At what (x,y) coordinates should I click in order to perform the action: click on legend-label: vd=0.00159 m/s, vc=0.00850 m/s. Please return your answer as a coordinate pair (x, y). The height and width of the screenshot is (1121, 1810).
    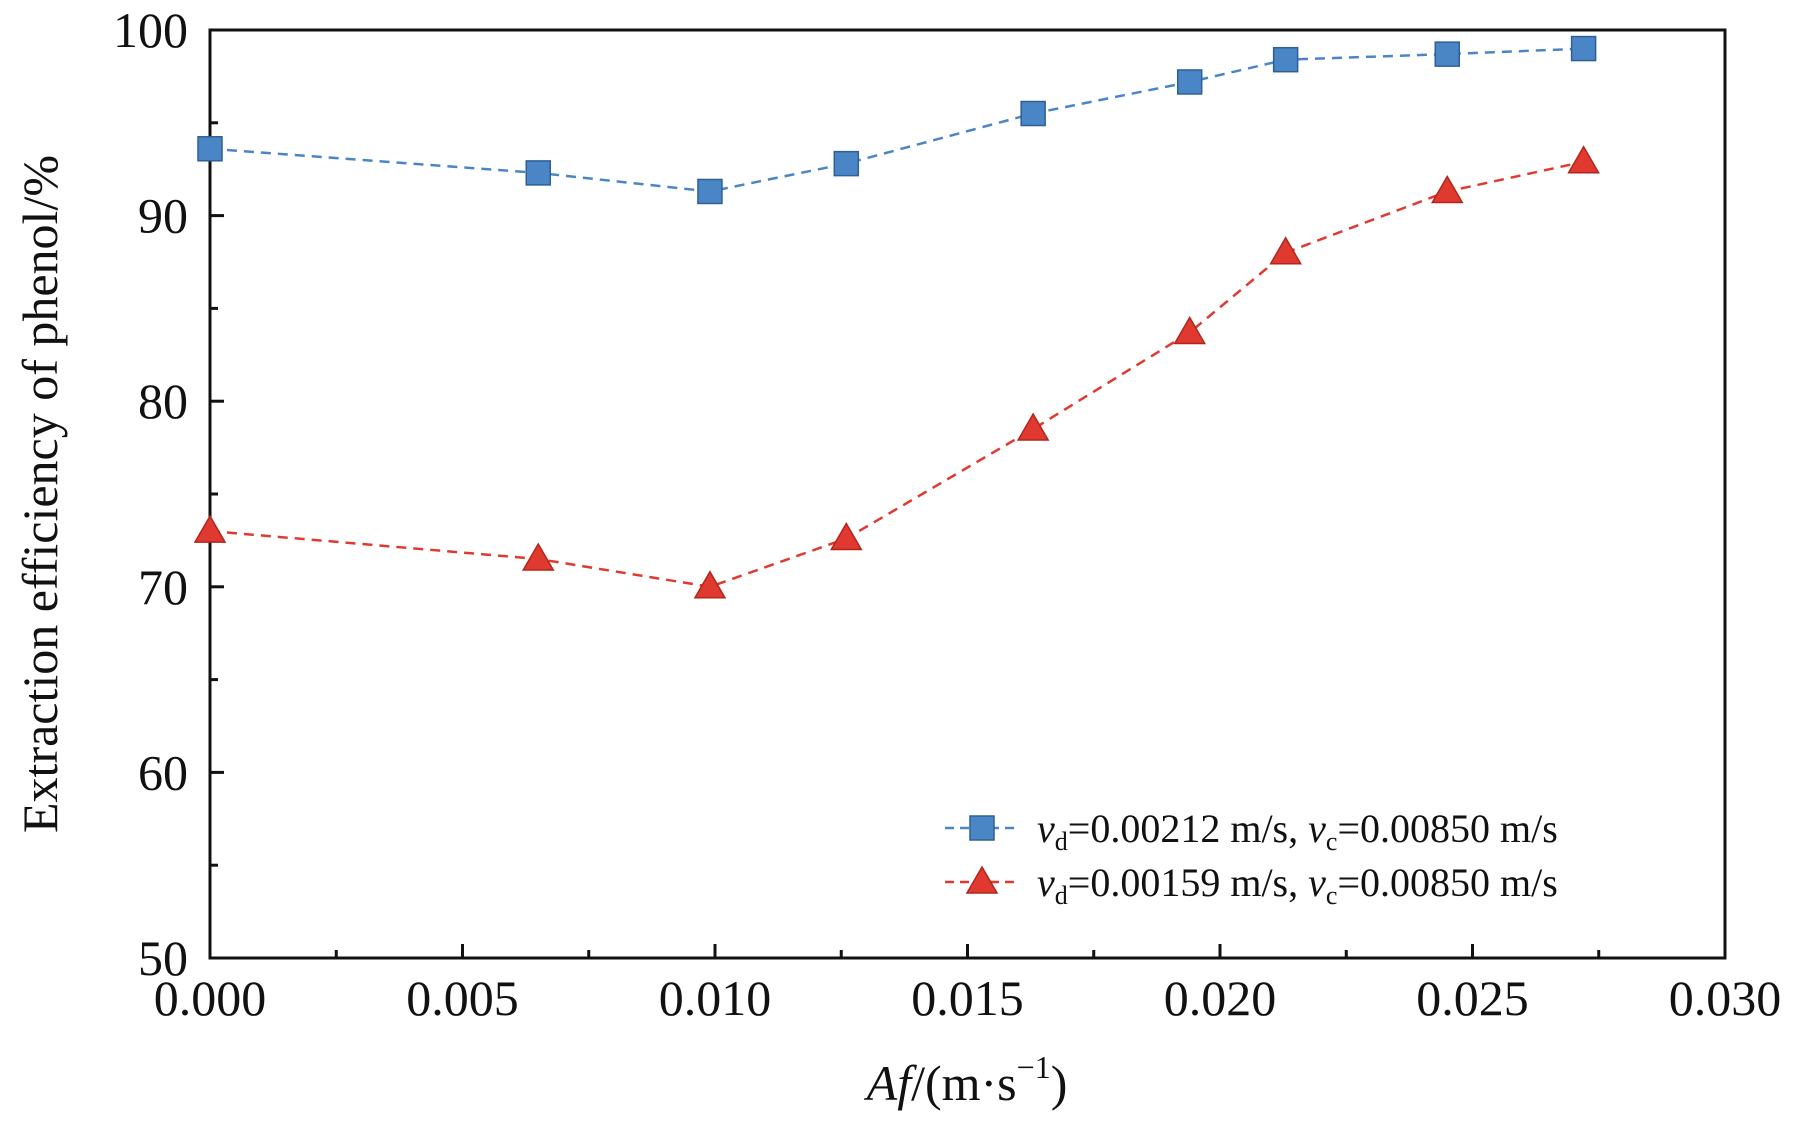
    Looking at the image, I should click on (1297, 885).